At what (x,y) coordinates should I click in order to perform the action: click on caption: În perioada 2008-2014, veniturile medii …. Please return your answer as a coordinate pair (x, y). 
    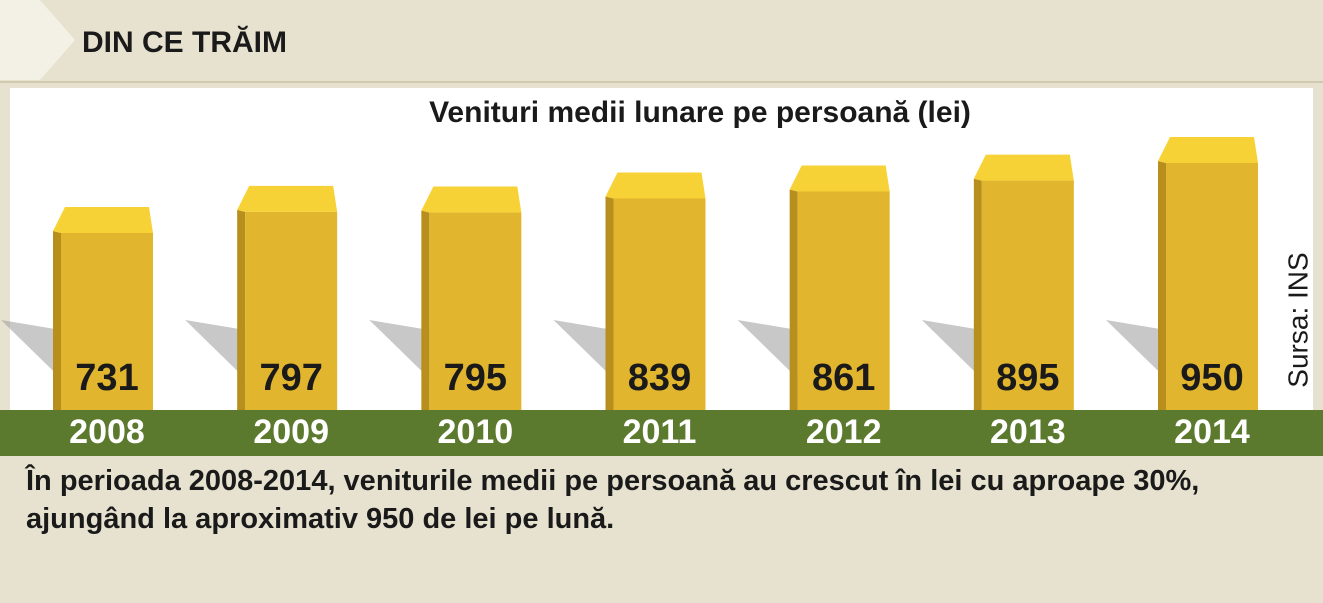
    Looking at the image, I should click on (613, 500).